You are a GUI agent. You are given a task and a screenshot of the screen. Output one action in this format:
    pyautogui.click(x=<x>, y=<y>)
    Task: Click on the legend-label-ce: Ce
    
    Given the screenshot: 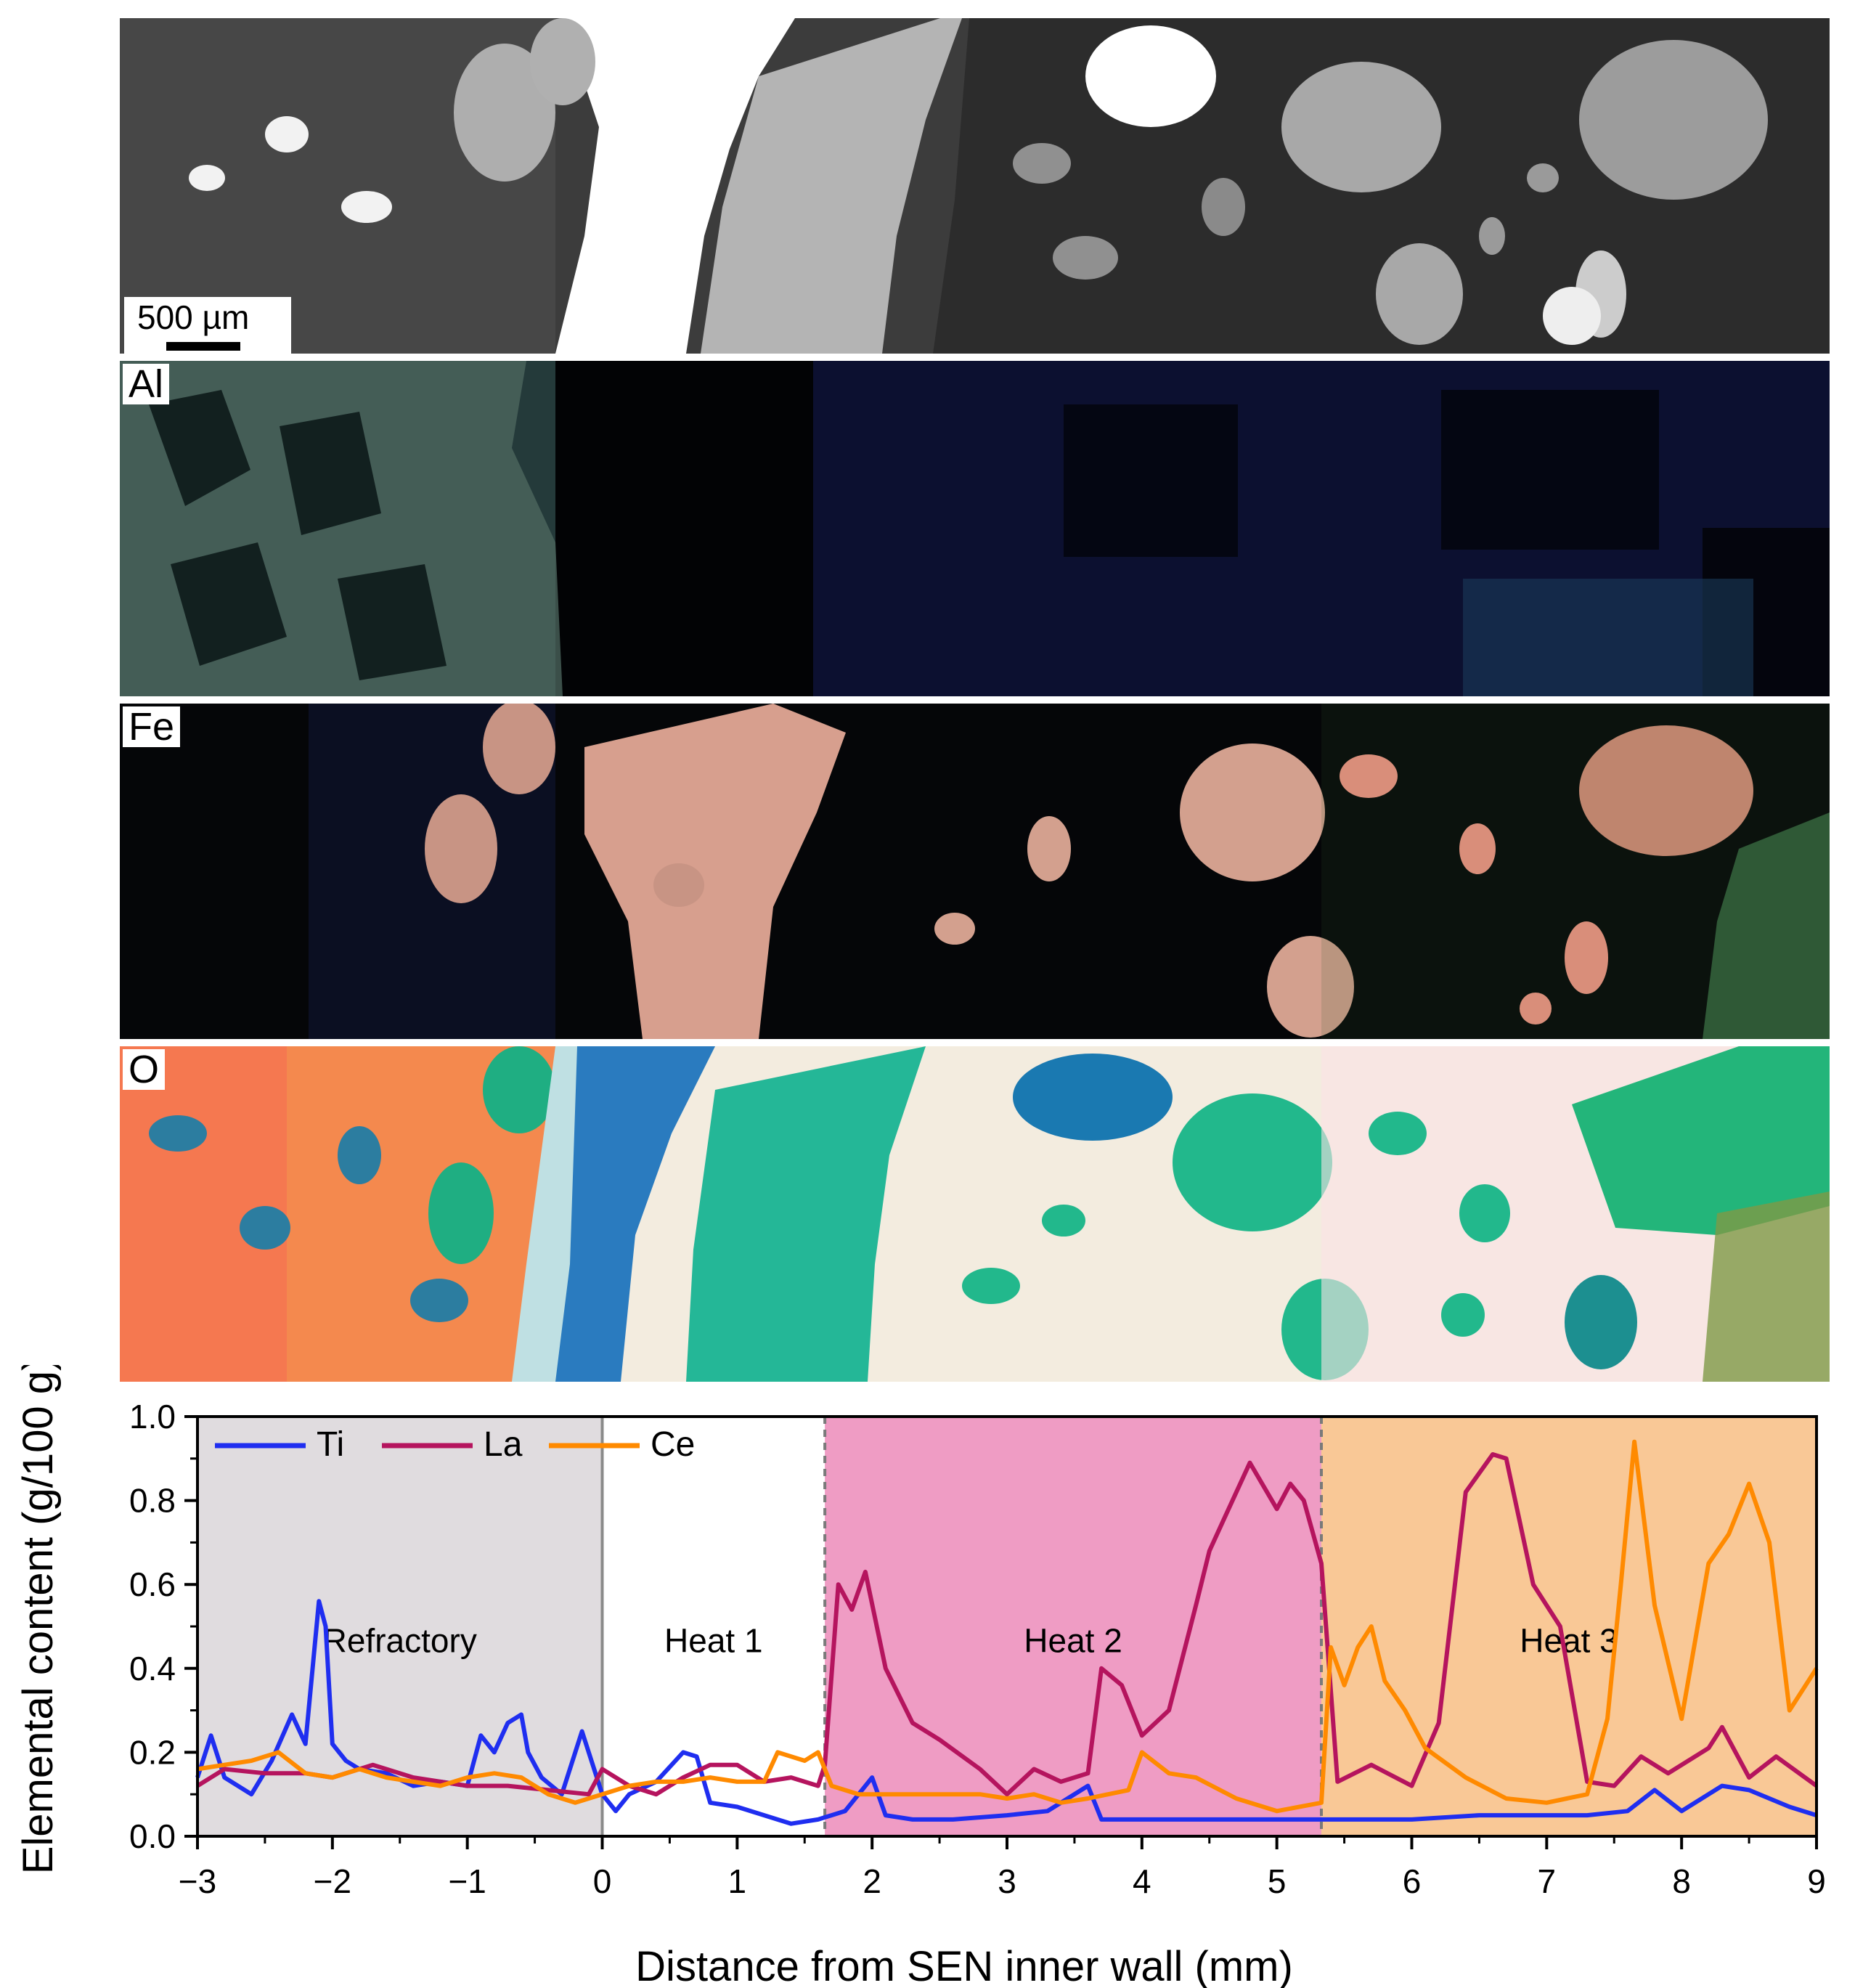 What is the action you would take?
    pyautogui.click(x=673, y=1444)
    